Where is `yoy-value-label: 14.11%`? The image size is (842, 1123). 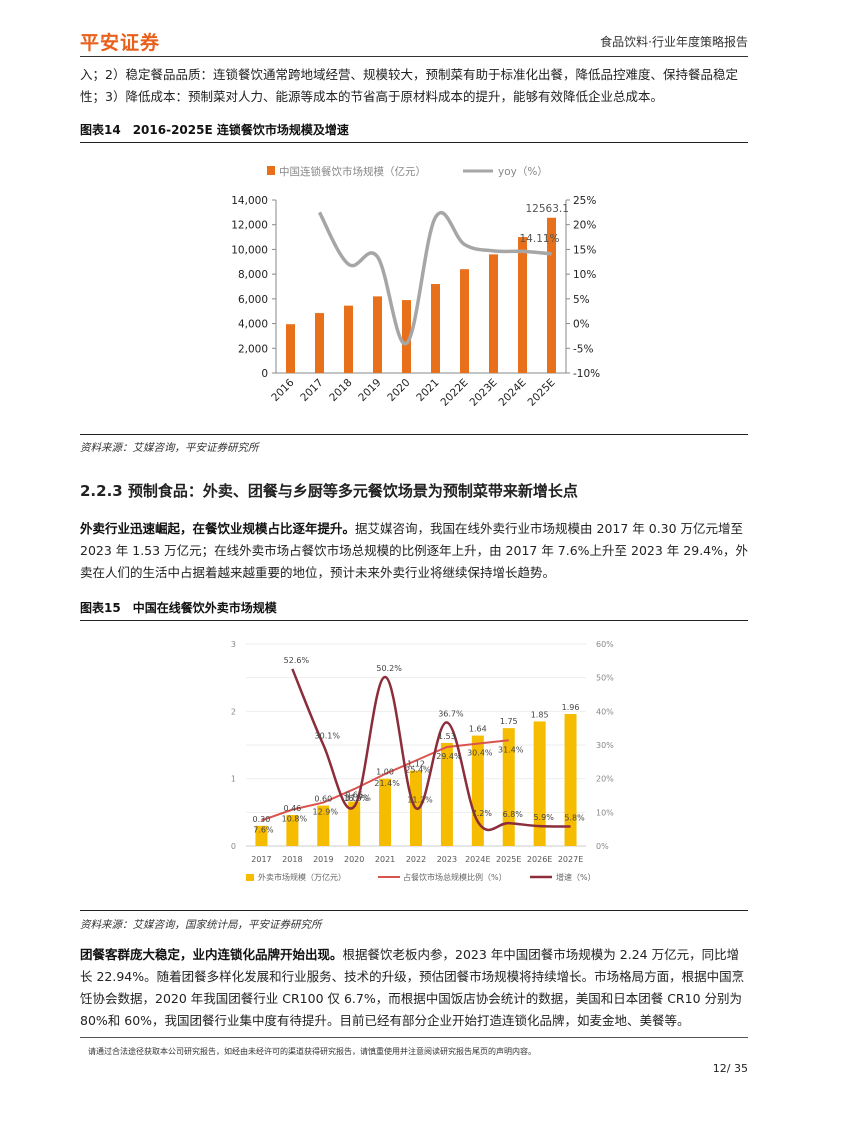
yoy-value-label: 14.11% is located at coordinates (540, 239).